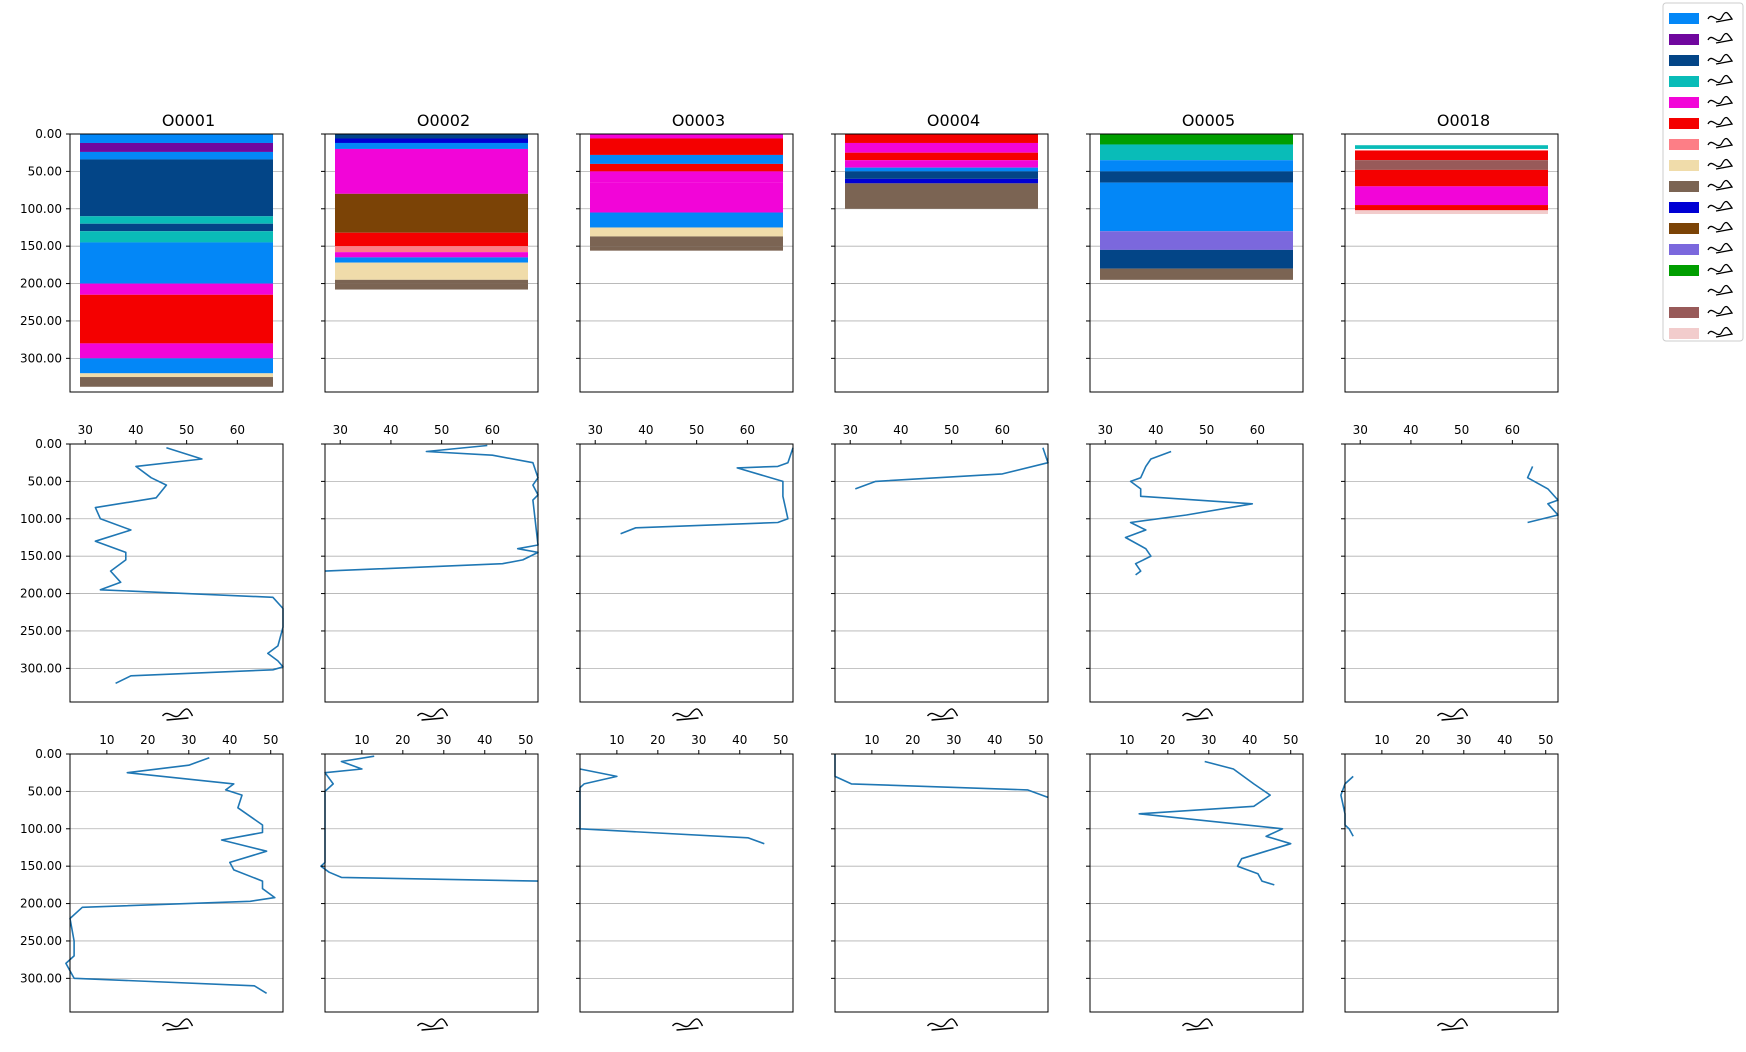 The height and width of the screenshot is (1052, 1746). I want to click on bottom-profile-panel-5: 10 20 30 40 50, so click(1195, 882).